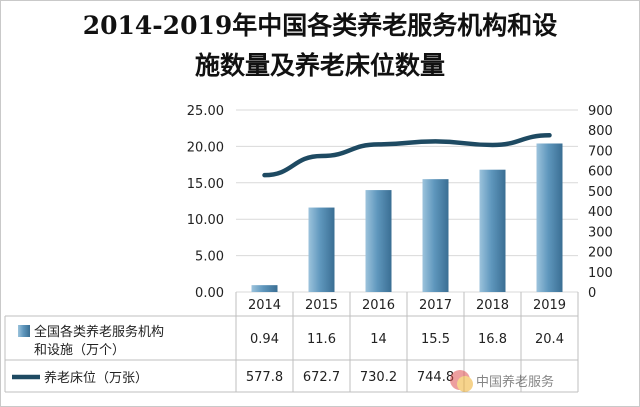 Image resolution: width=640 pixels, height=407 pixels. What do you see at coordinates (549, 305) in the screenshot?
I see `category-label: 2019` at bounding box center [549, 305].